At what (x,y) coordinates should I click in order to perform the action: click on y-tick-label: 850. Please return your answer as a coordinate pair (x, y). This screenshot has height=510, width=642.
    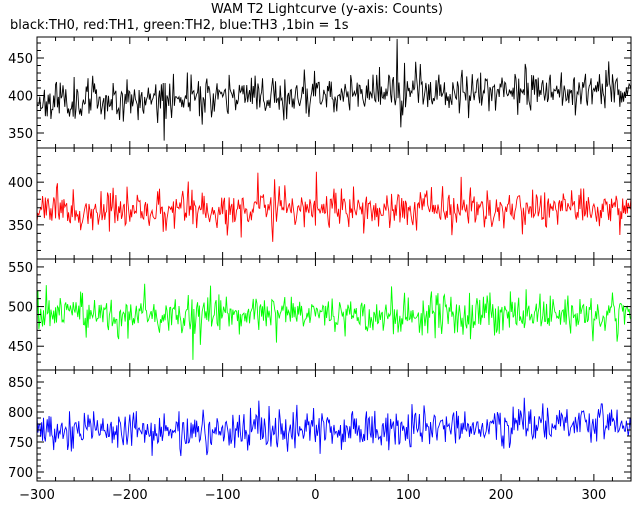
    Looking at the image, I should click on (20, 383).